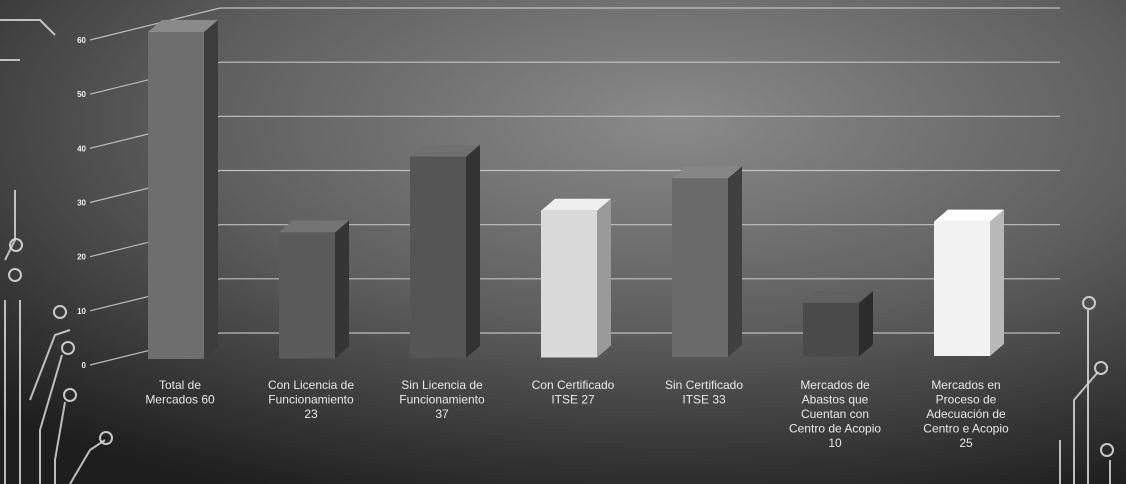 This screenshot has height=484, width=1126. Describe the element at coordinates (81, 311) in the screenshot. I see `y-tick-label: 10` at that location.